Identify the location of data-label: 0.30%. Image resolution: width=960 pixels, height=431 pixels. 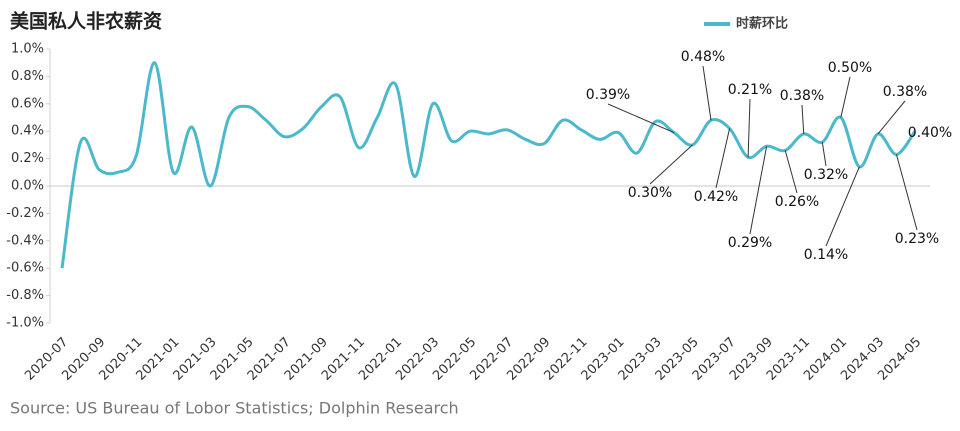
(650, 193).